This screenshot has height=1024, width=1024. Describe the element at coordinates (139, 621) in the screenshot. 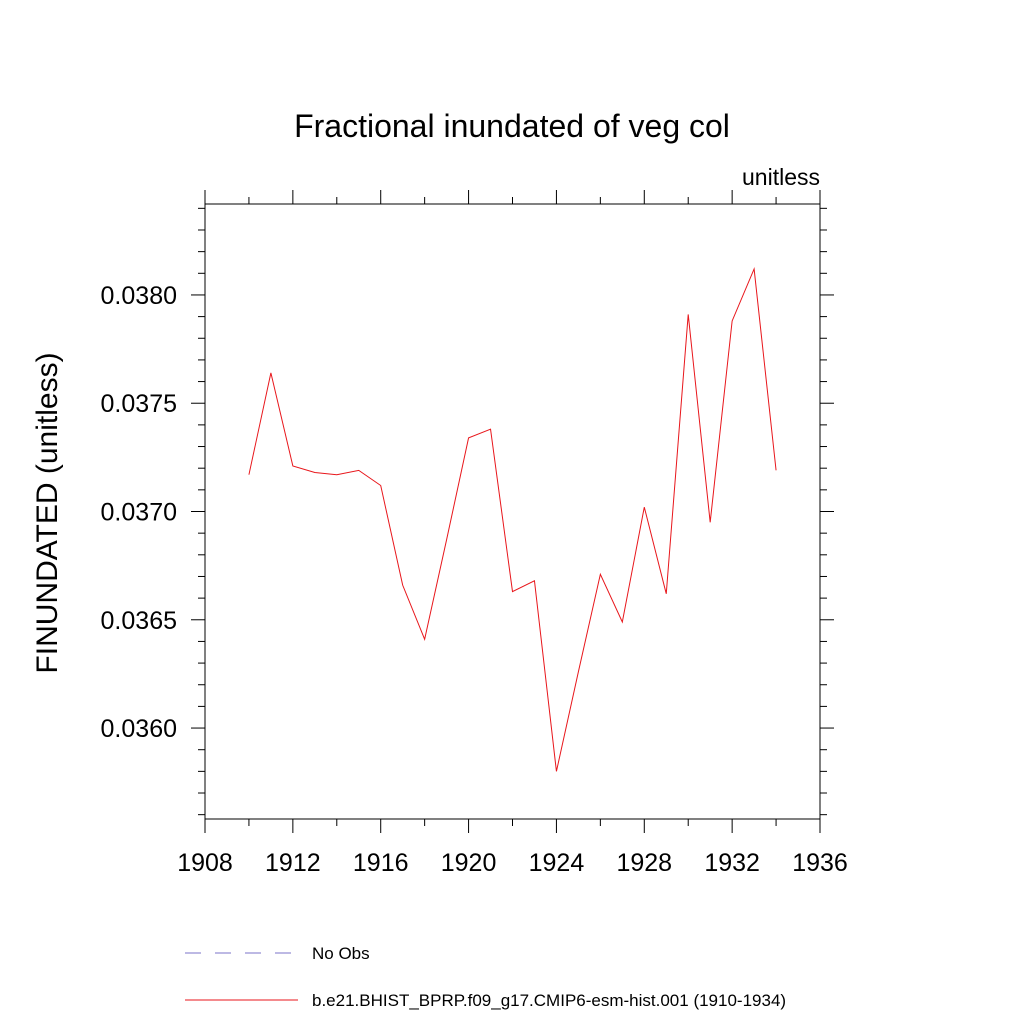

I see `y-tick-label: 0.0365` at that location.